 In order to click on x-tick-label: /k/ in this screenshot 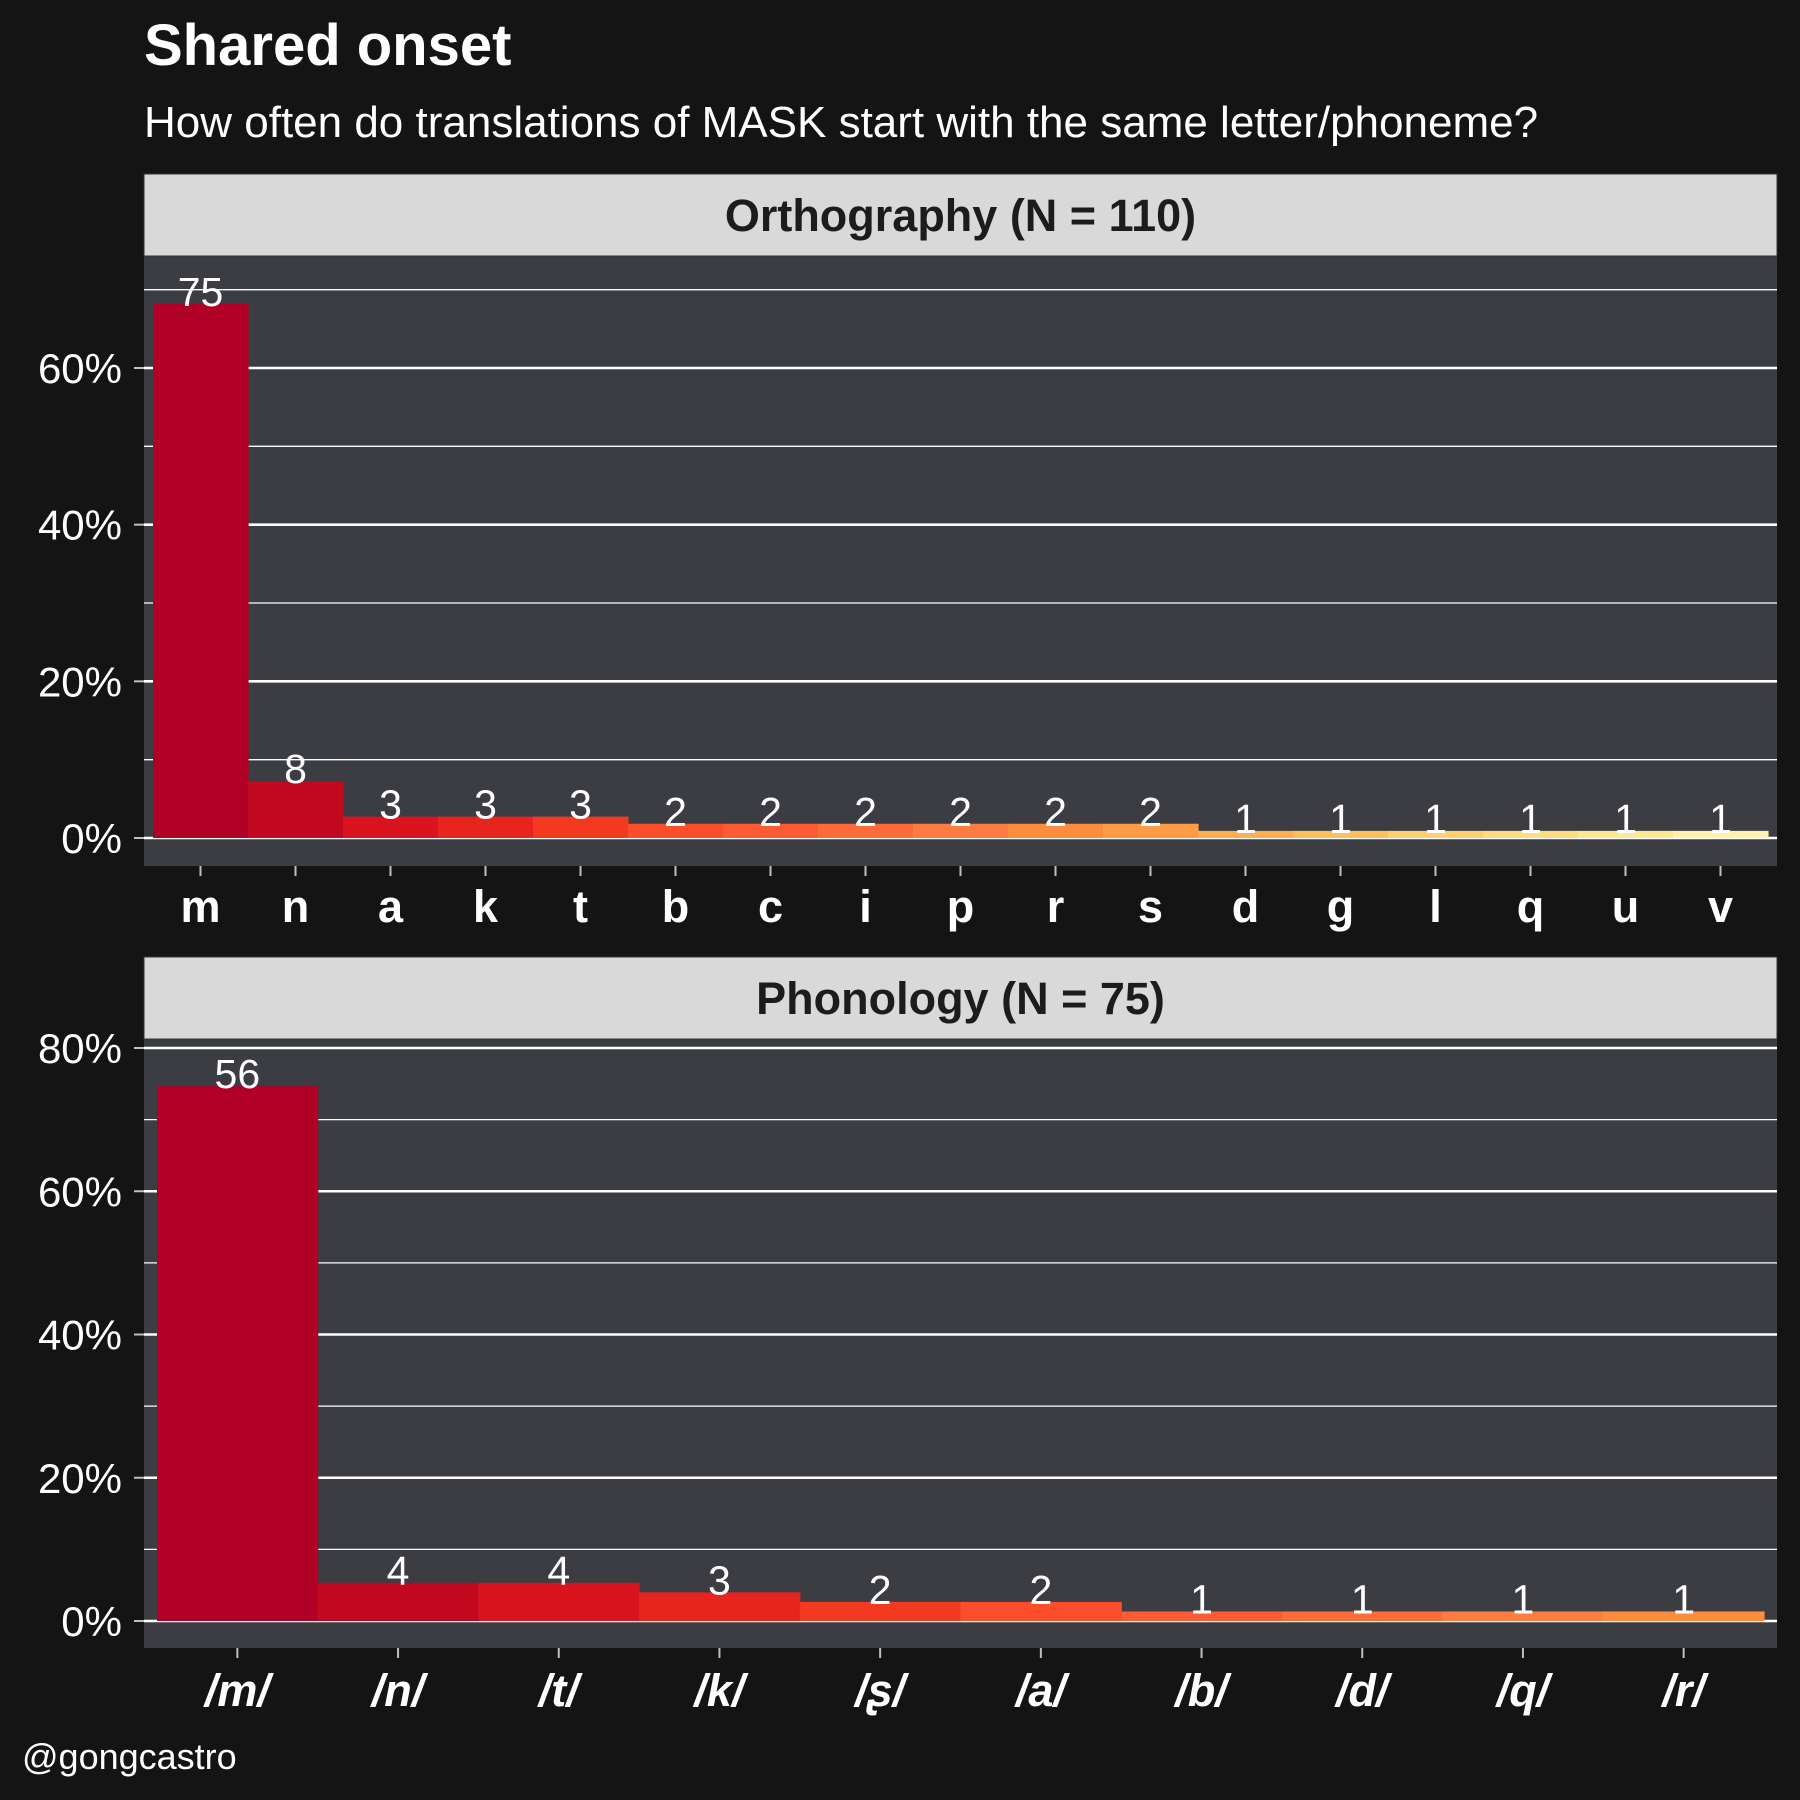, I will do `click(720, 1690)`.